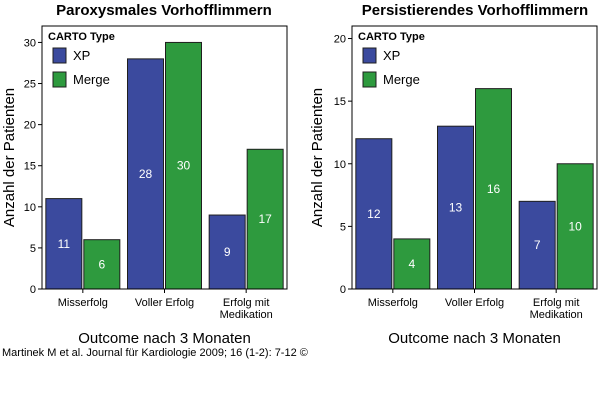 The height and width of the screenshot is (406, 600). I want to click on bar-label: 28, so click(146, 174).